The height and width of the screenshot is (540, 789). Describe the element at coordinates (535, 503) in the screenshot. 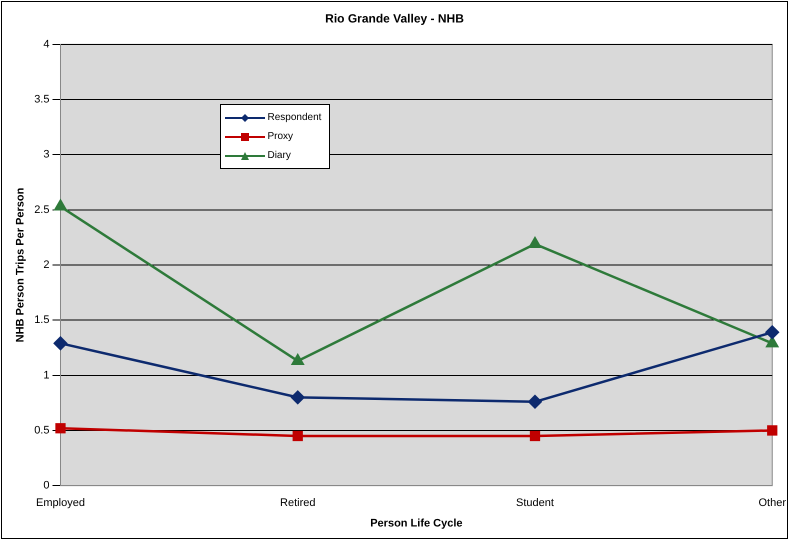

I see `x-tick-label: Student` at that location.